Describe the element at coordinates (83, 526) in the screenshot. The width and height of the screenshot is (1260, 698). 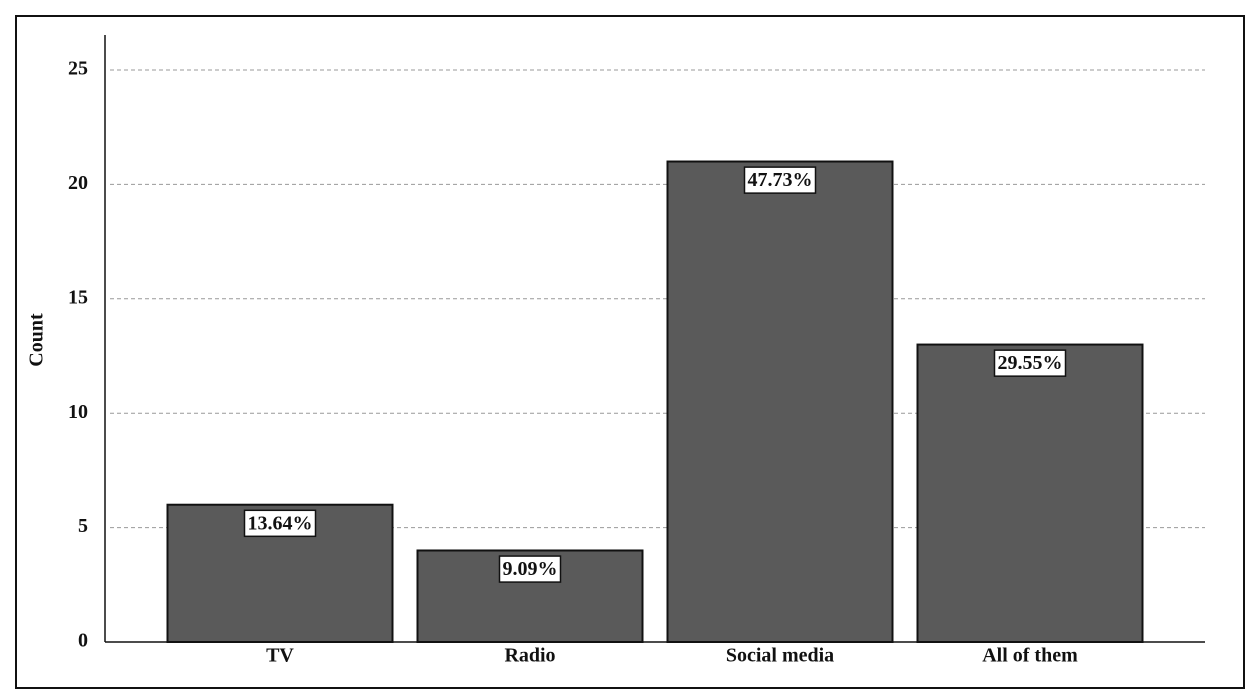
I see `y-tick-label: 5` at that location.